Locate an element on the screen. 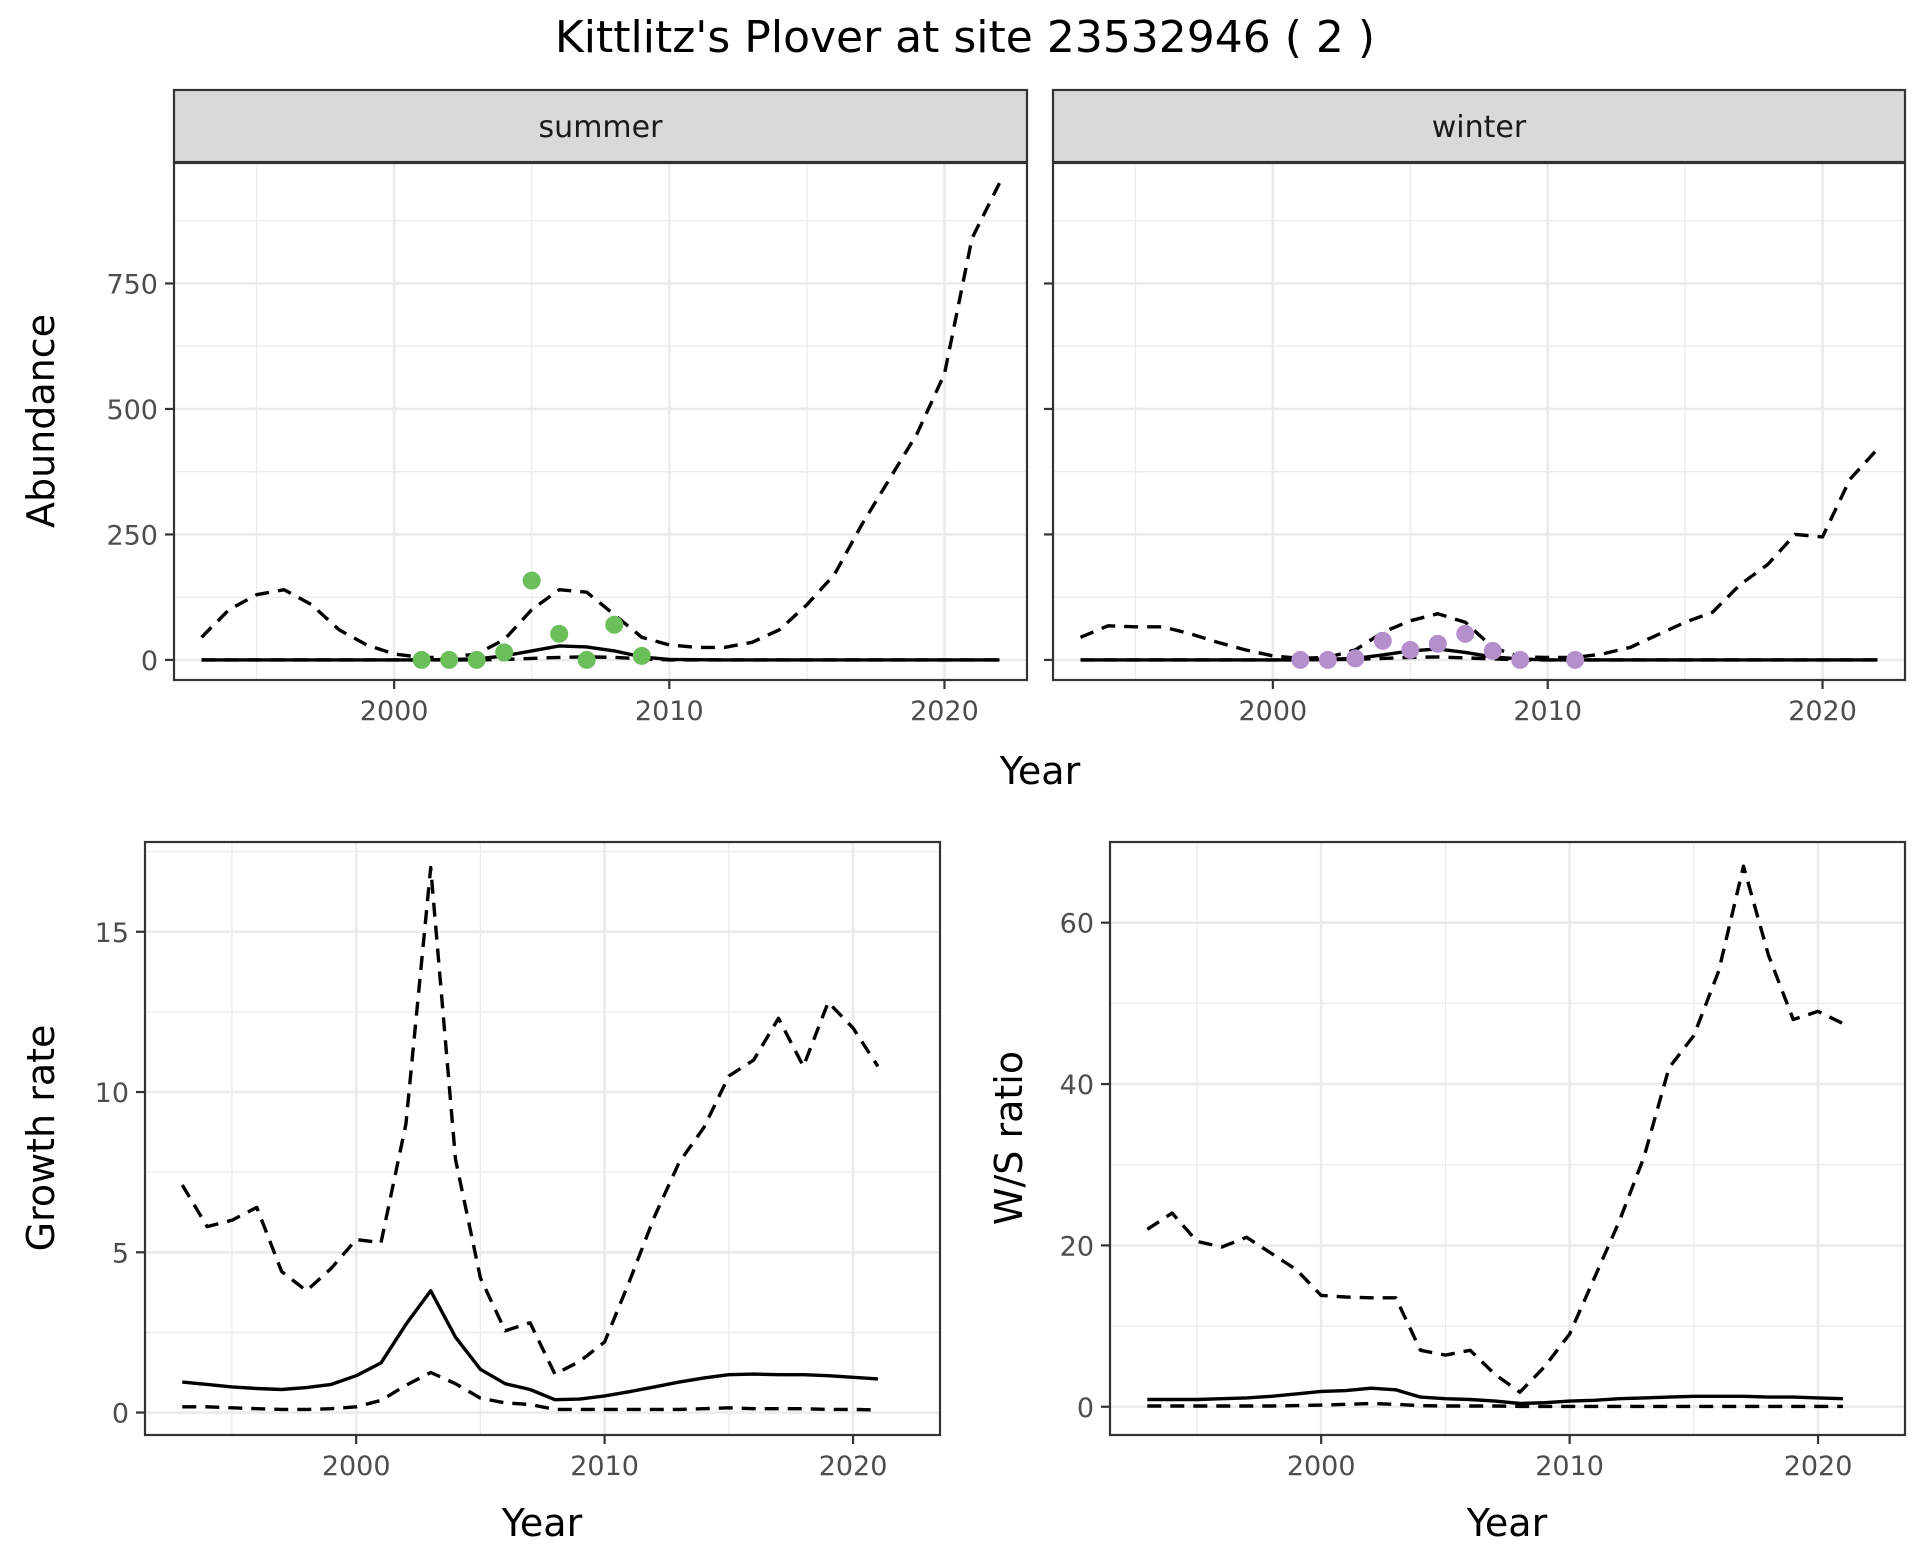 This screenshot has width=1920, height=1560. y-axis-title: Abundance is located at coordinates (41, 421).